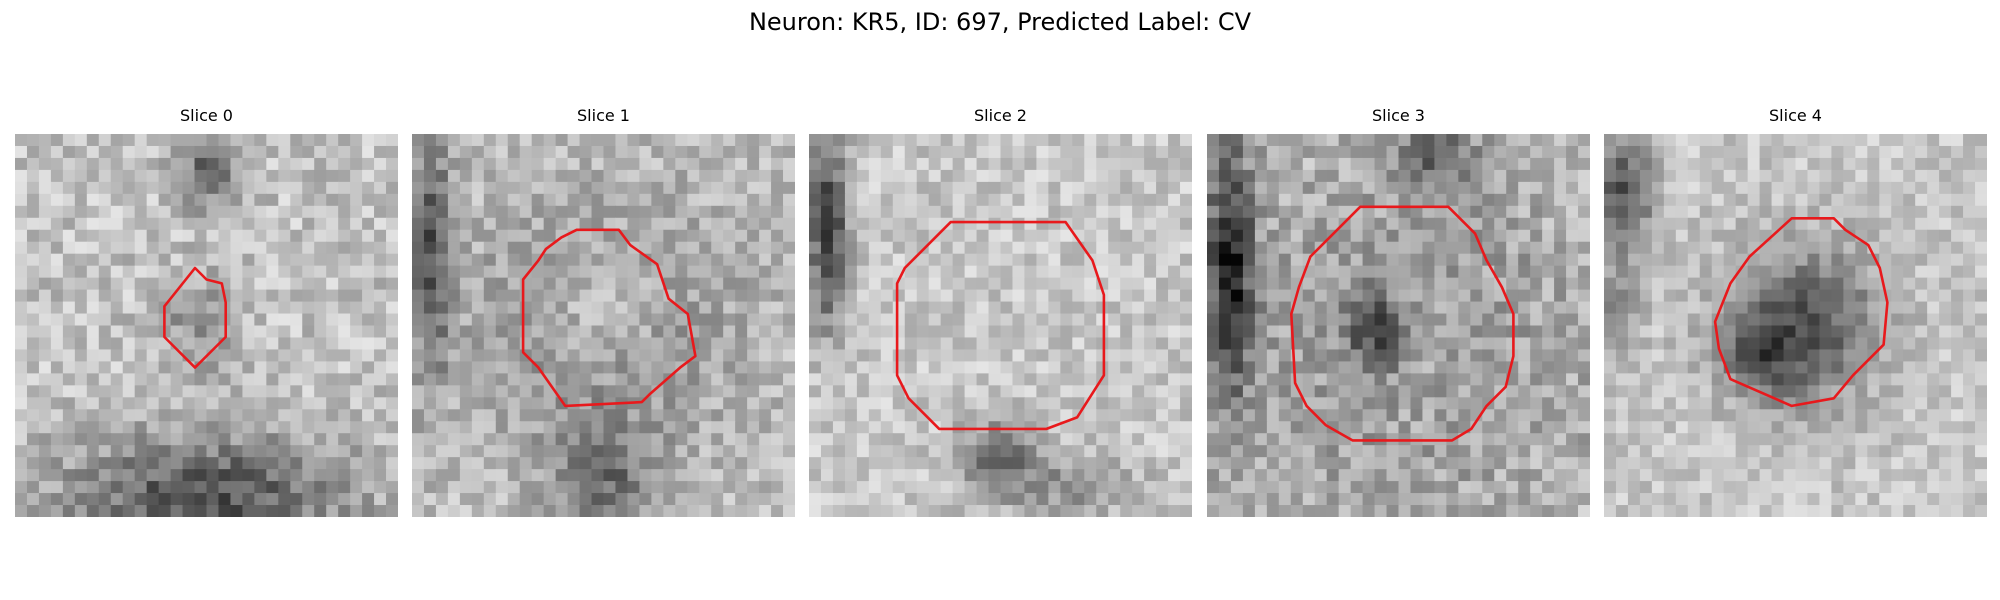 The width and height of the screenshot is (2000, 600). Describe the element at coordinates (1795, 115) in the screenshot. I see `slice-title-4: Slice 4` at that location.